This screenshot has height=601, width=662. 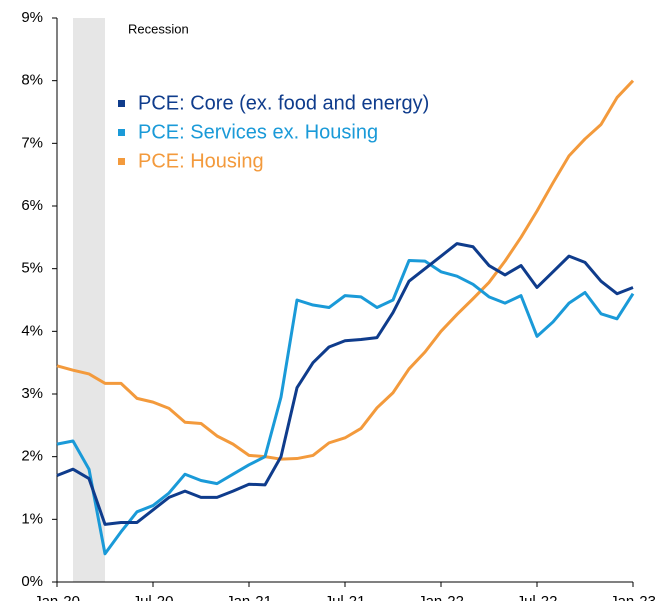 What do you see at coordinates (201, 161) in the screenshot?
I see `legend-label: PCE: Housing` at bounding box center [201, 161].